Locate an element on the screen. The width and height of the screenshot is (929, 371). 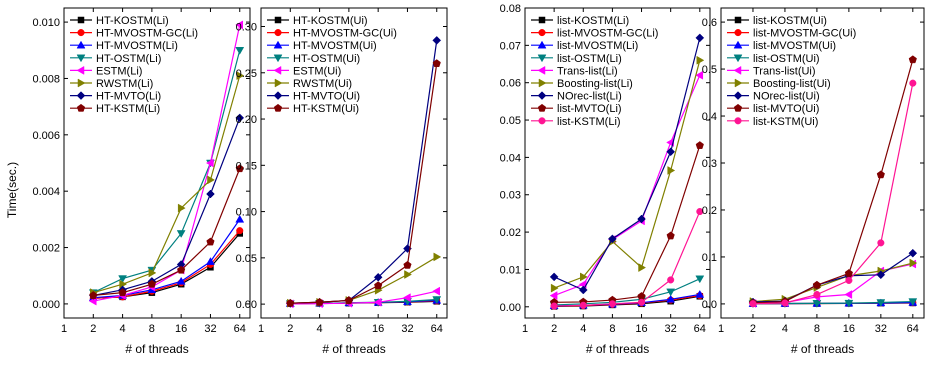
legend-label: list-MVOSTM(Li) is located at coordinates (597, 46).